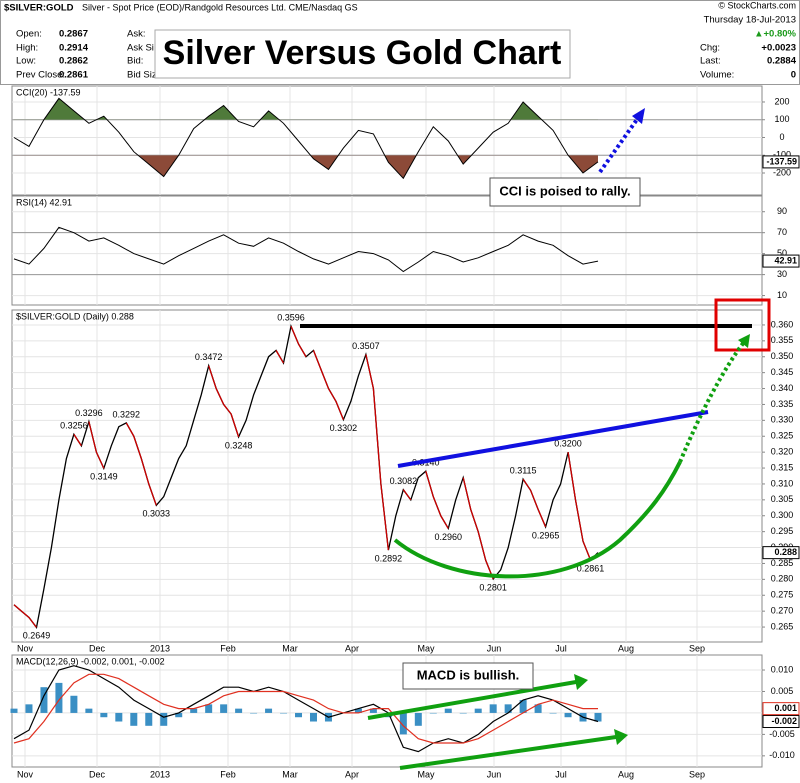  Describe the element at coordinates (782, 155) in the screenshot. I see `y-tick-label: -100` at that location.